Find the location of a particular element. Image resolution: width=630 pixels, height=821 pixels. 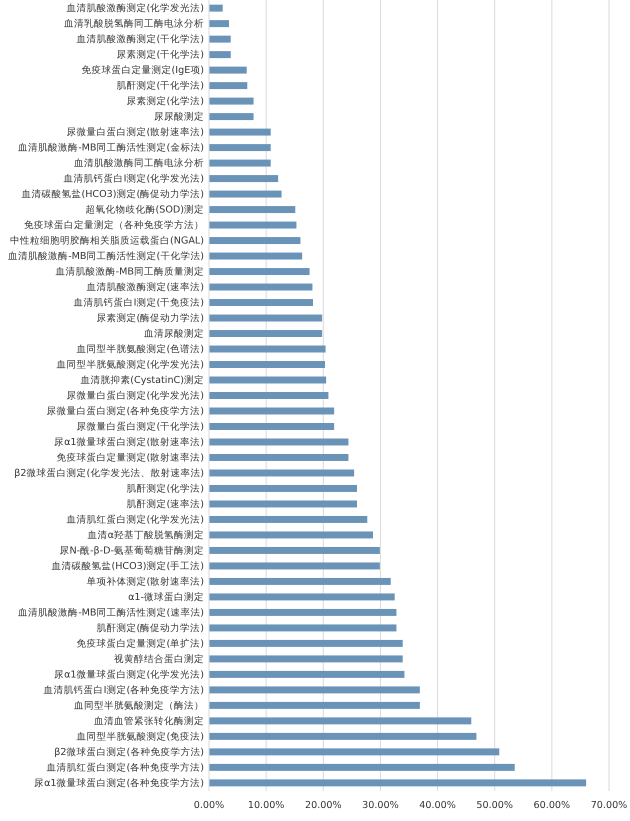

y-tick-label: 血同型半胱氨酸测定(化学发光法) is located at coordinates (130, 364).